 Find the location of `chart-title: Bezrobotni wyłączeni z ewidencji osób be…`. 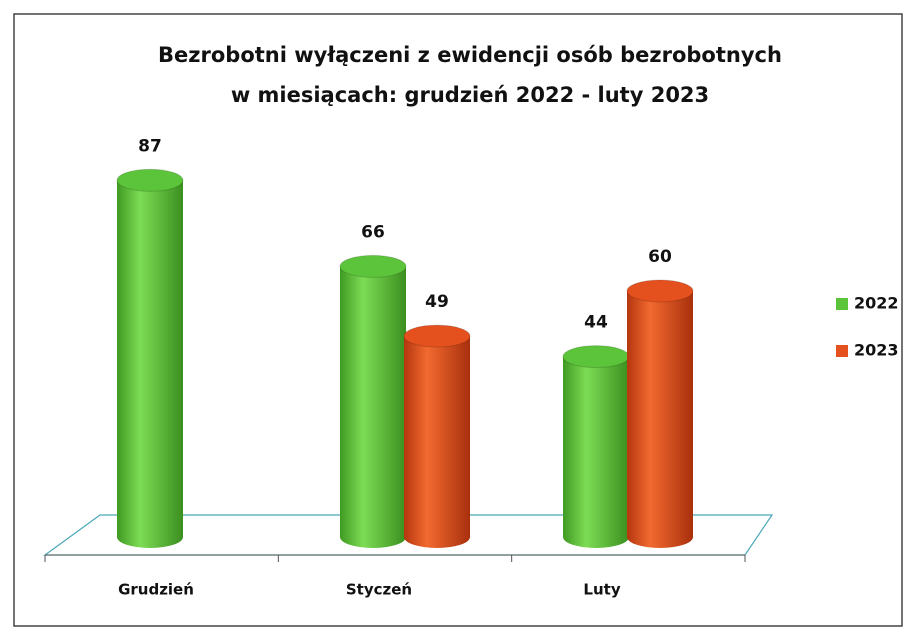

chart-title: Bezrobotni wyłączeni z ewidencji osób be… is located at coordinates (470, 55).